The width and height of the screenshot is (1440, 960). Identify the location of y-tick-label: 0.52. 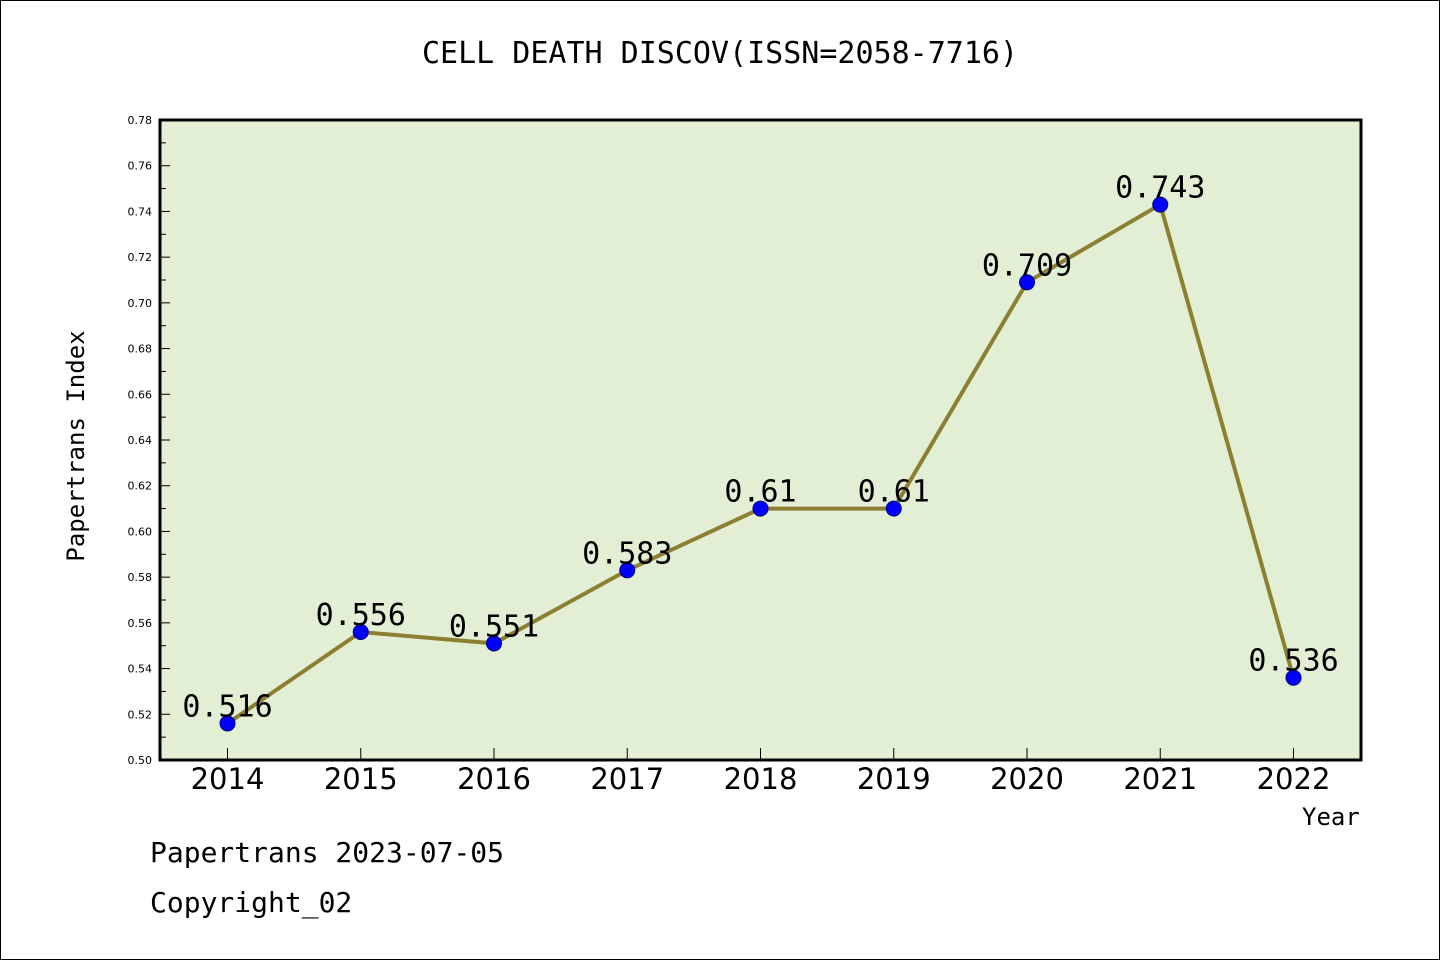
(140, 714).